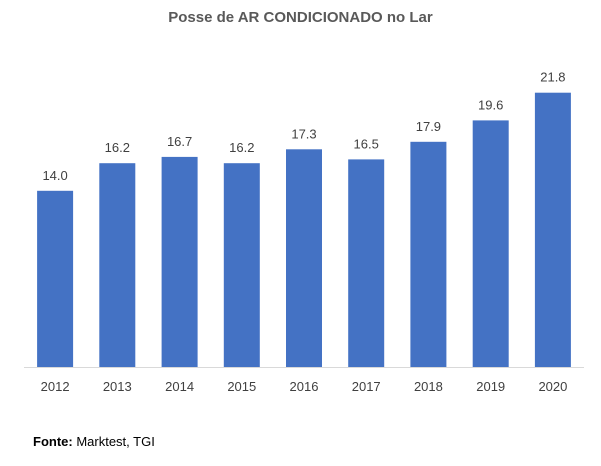  Describe the element at coordinates (490, 244) in the screenshot. I see `bar-2019` at that location.